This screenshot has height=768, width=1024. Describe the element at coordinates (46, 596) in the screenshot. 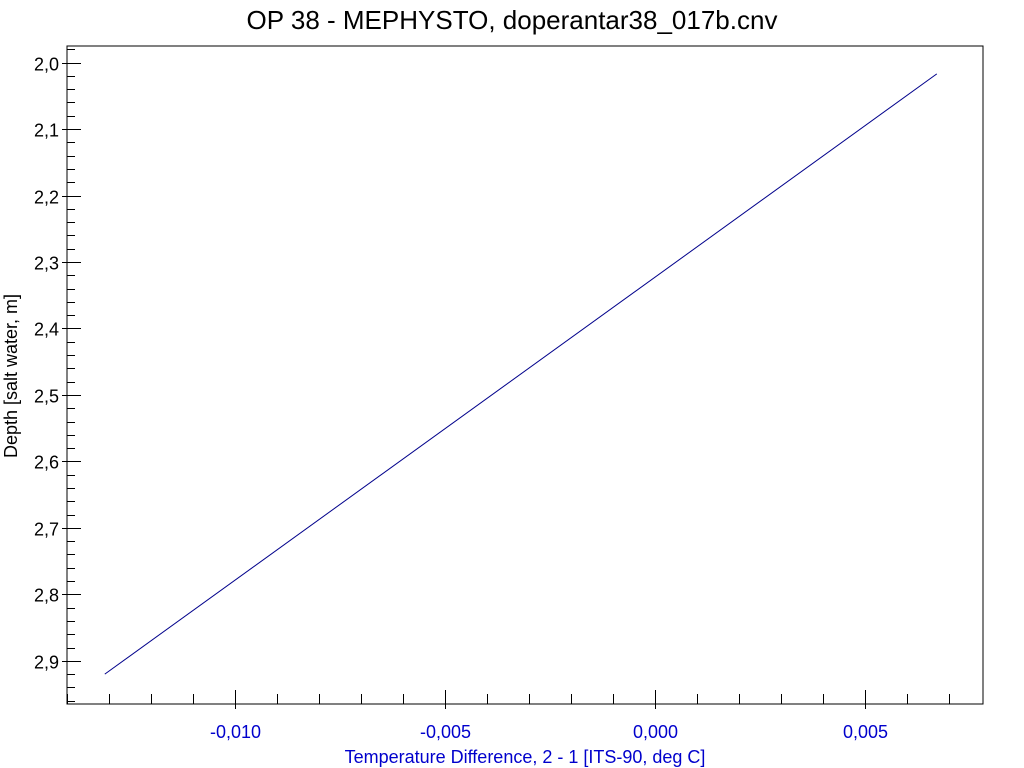

I see `y-tick-label: 2,8` at that location.